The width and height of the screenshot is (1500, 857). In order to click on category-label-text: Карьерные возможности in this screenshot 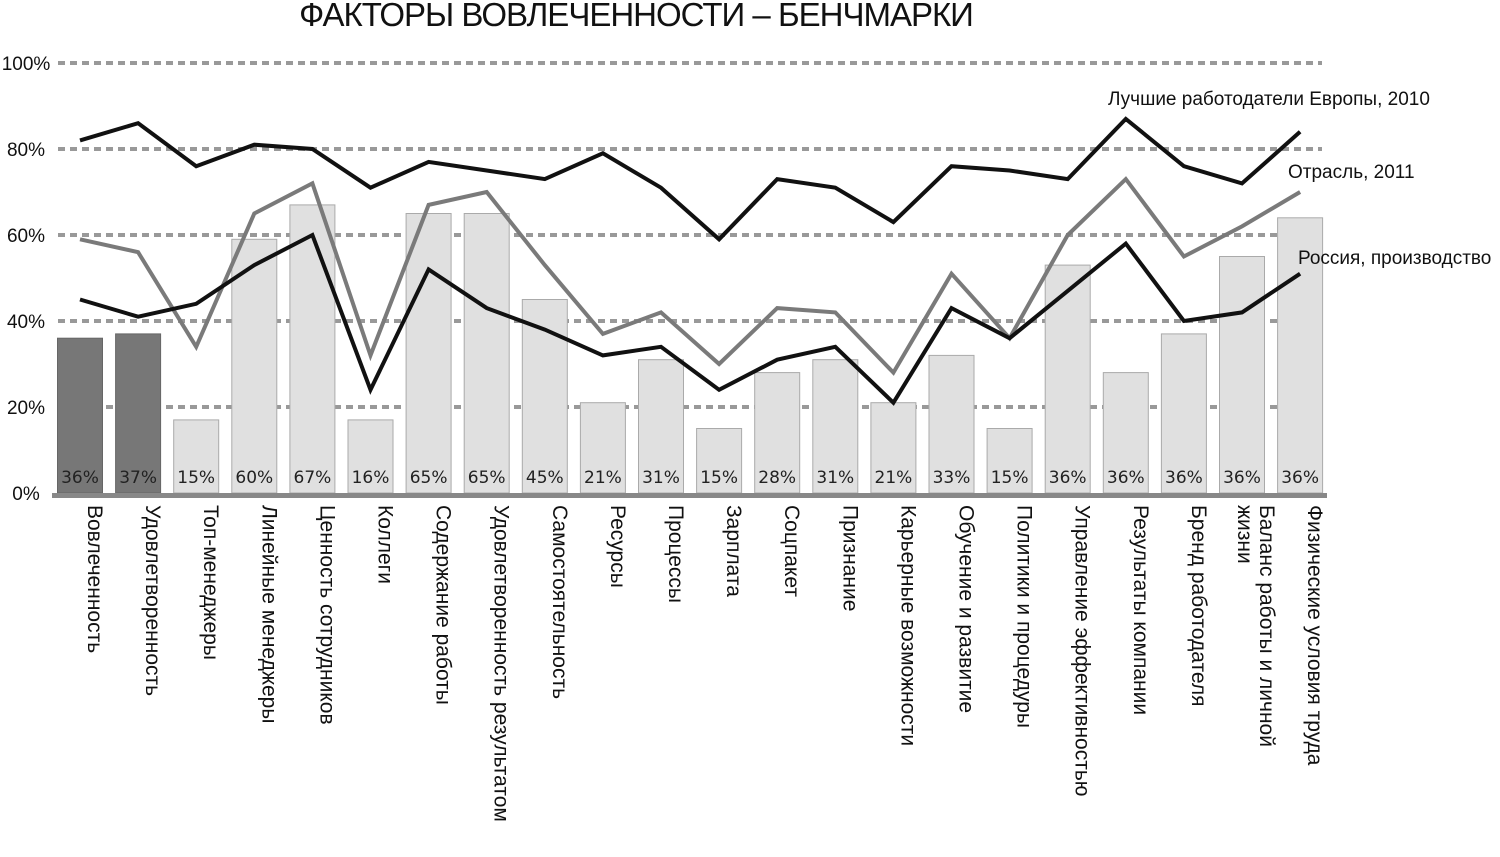, I will do `click(907, 625)`.